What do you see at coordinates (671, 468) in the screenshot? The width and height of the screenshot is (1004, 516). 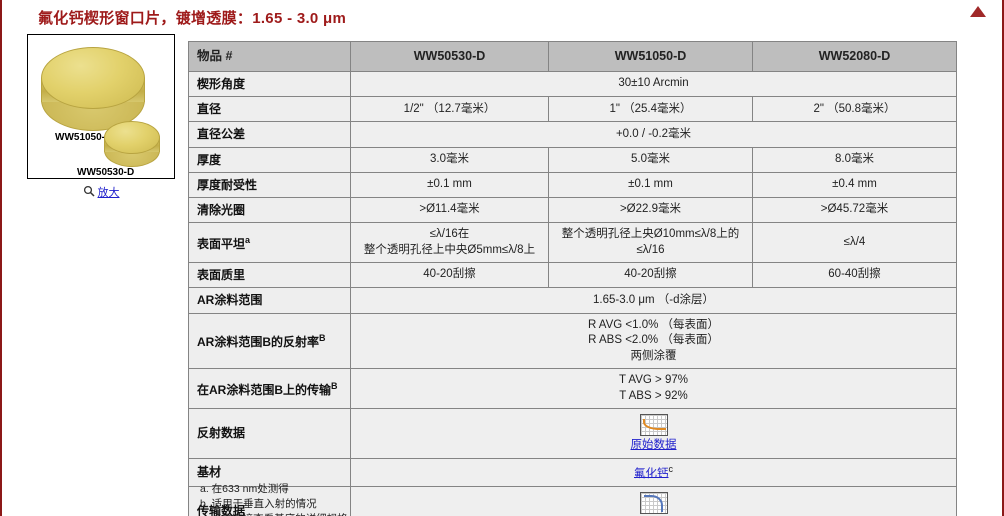 I see `value-footnote-marker: c` at bounding box center [671, 468].